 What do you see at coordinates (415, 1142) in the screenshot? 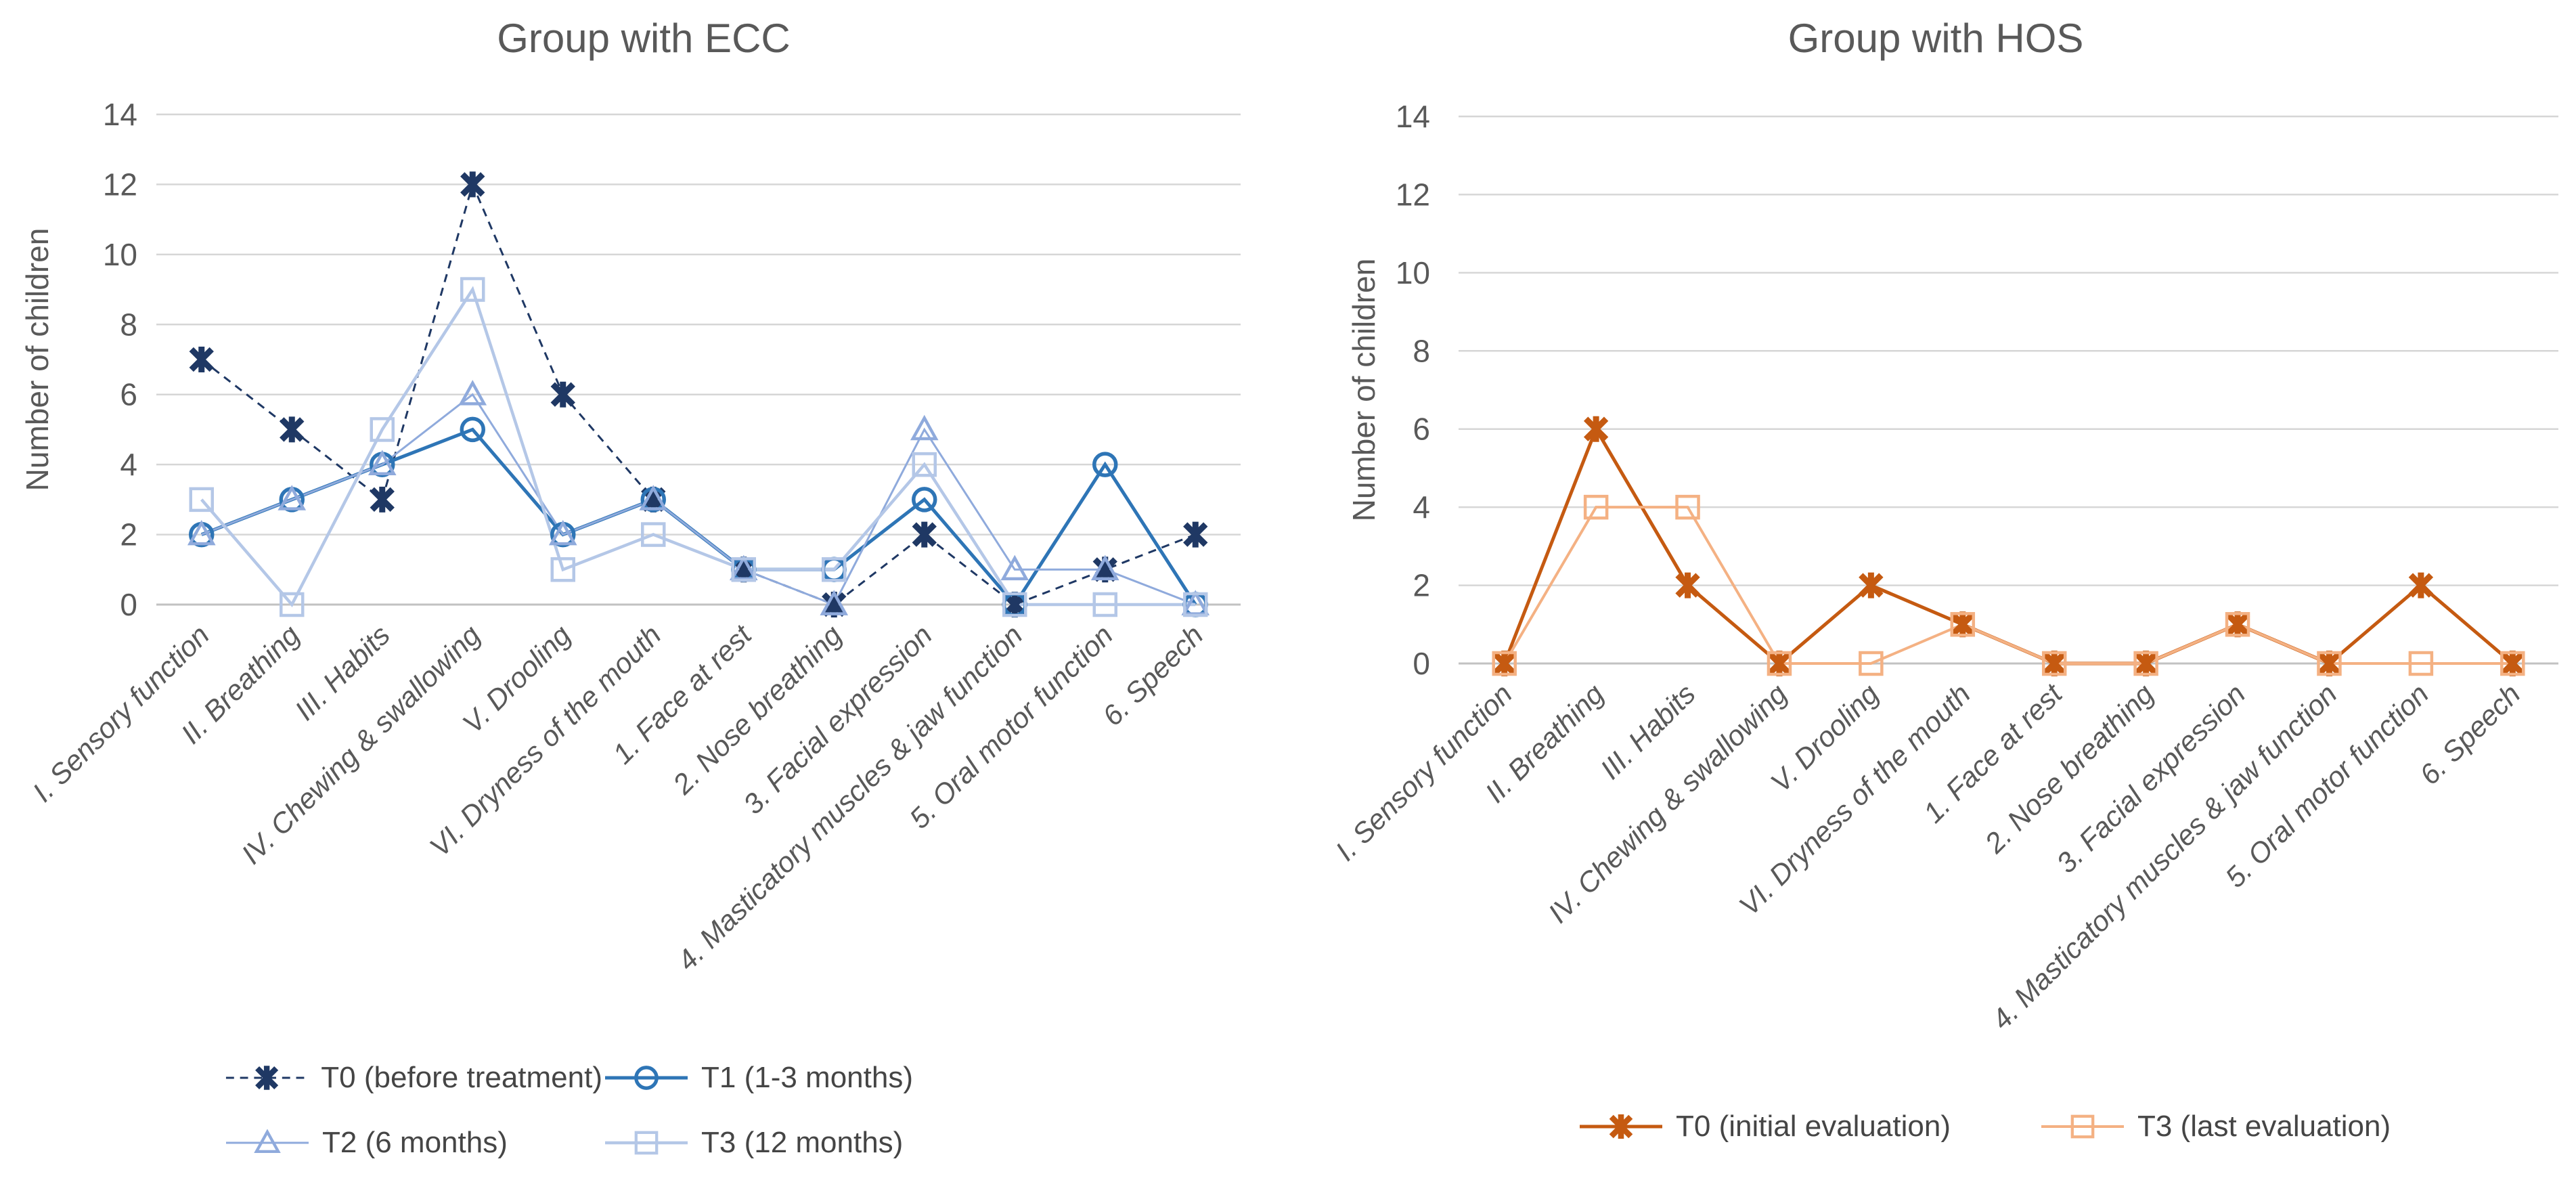
I see `legend-label: T2 (6 months)` at bounding box center [415, 1142].